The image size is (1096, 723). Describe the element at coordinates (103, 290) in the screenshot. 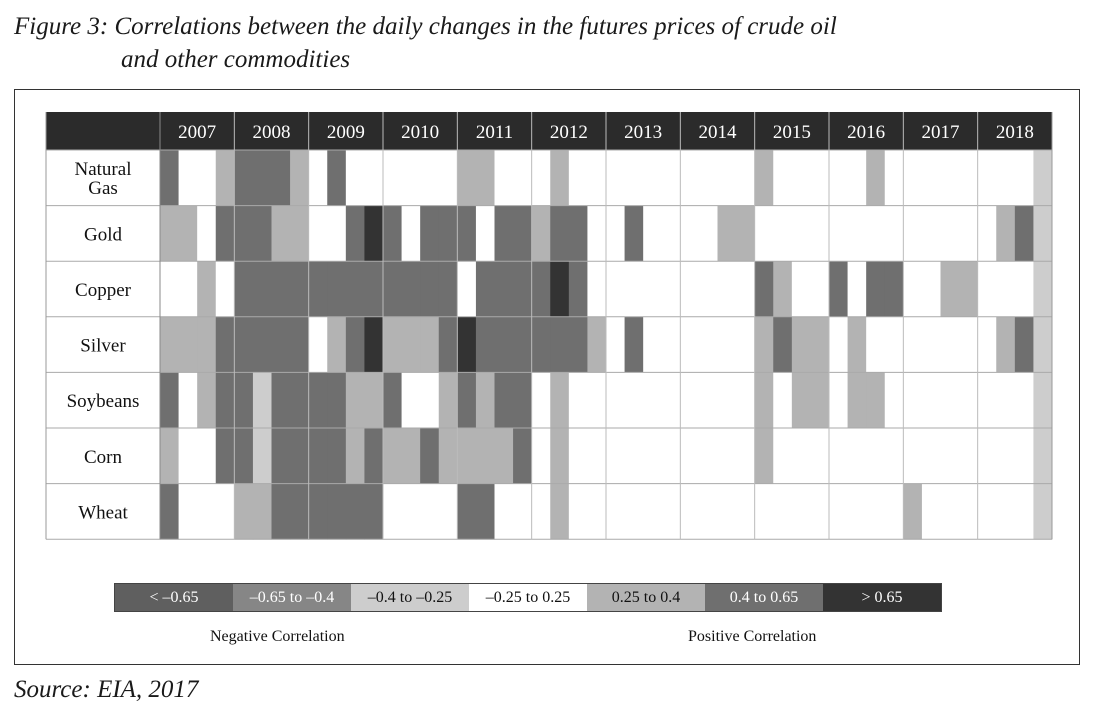

I see `y-tick-label: Copper` at that location.